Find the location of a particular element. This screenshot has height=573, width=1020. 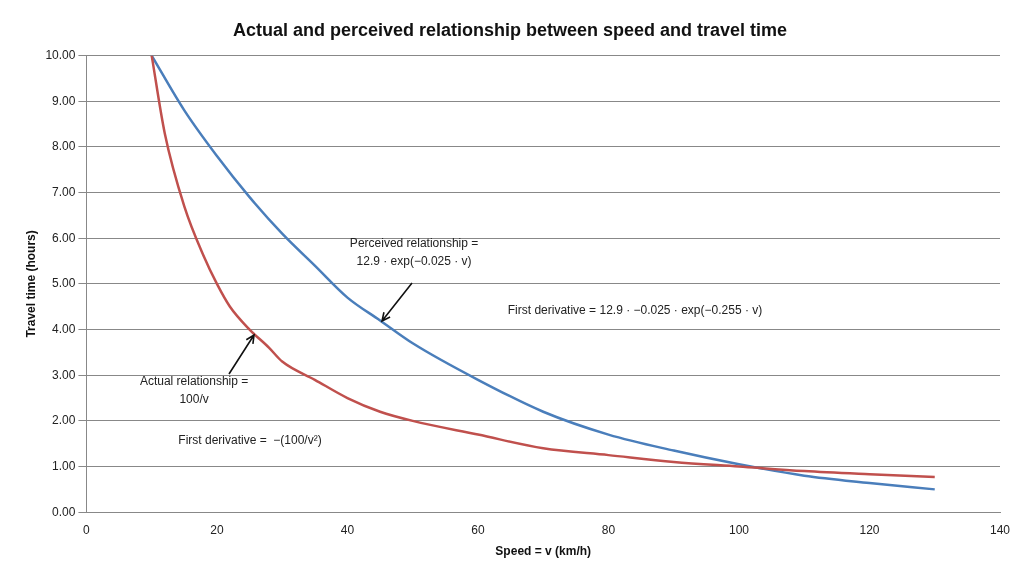

x-tick-label: 120 is located at coordinates (869, 529).